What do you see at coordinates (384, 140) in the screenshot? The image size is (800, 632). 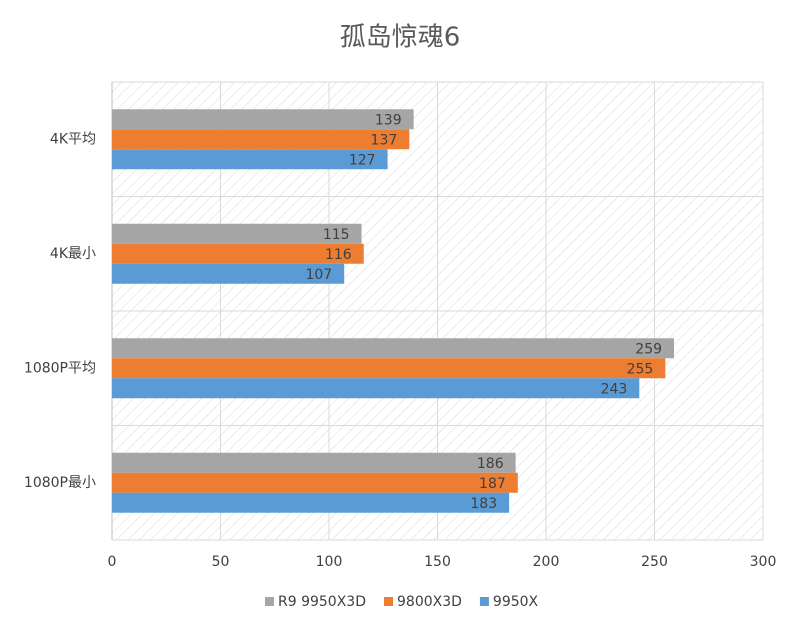 I see `data-label: 137` at bounding box center [384, 140].